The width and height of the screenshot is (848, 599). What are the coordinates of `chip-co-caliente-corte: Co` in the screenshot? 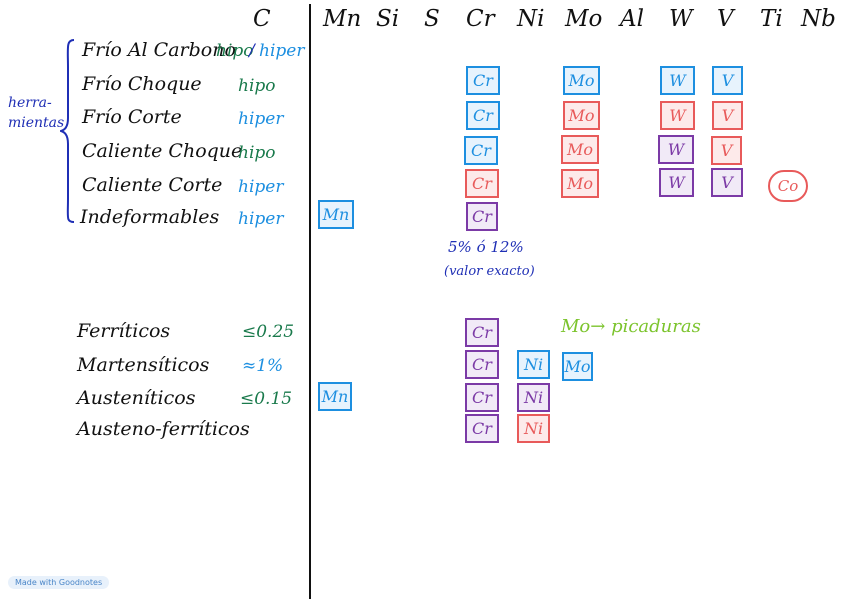 It's located at (788, 186).